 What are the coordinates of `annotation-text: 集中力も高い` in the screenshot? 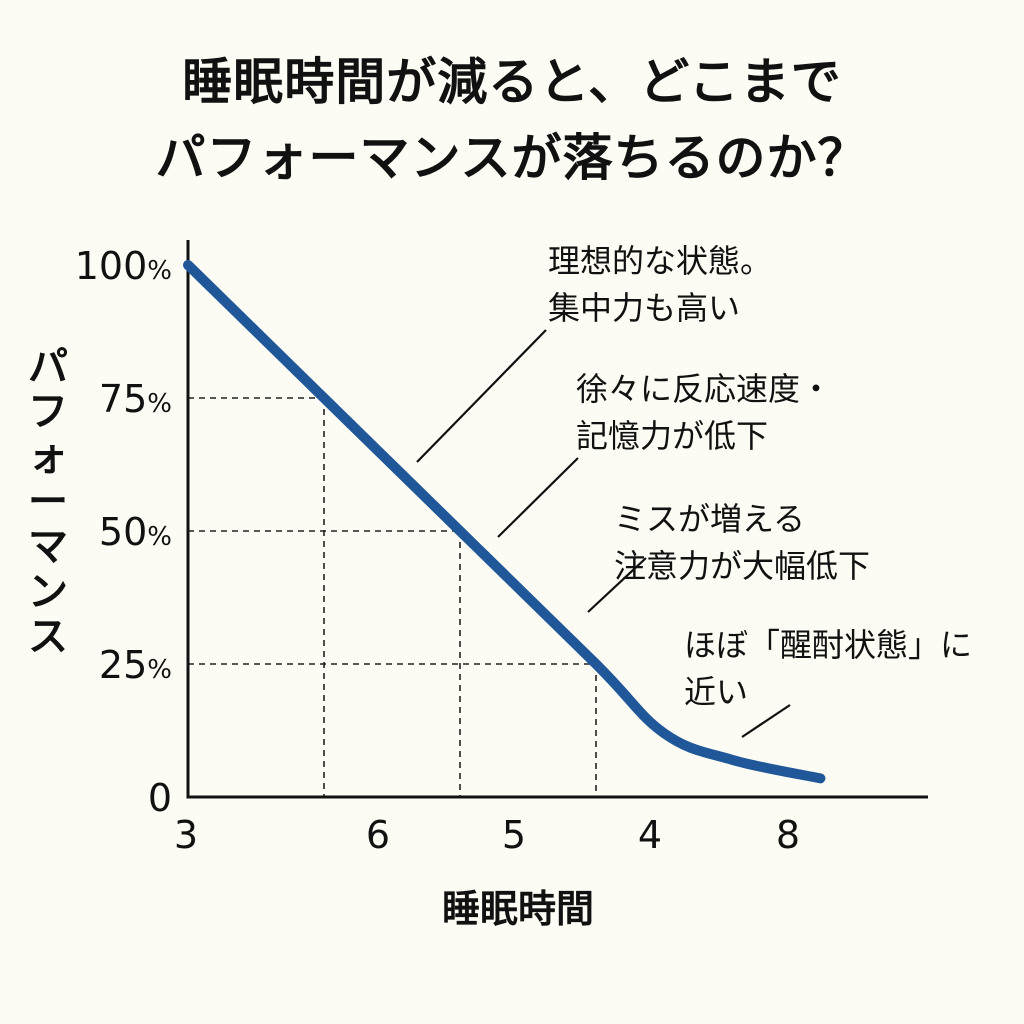 It's located at (644, 308).